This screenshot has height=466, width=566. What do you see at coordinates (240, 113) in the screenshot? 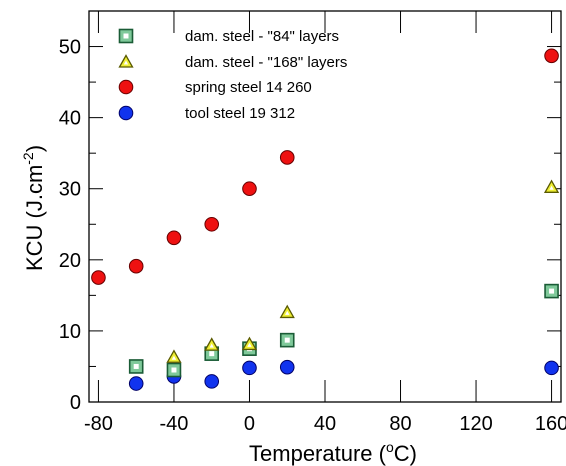
I see `legend-label: tool steel 19 312` at bounding box center [240, 113].